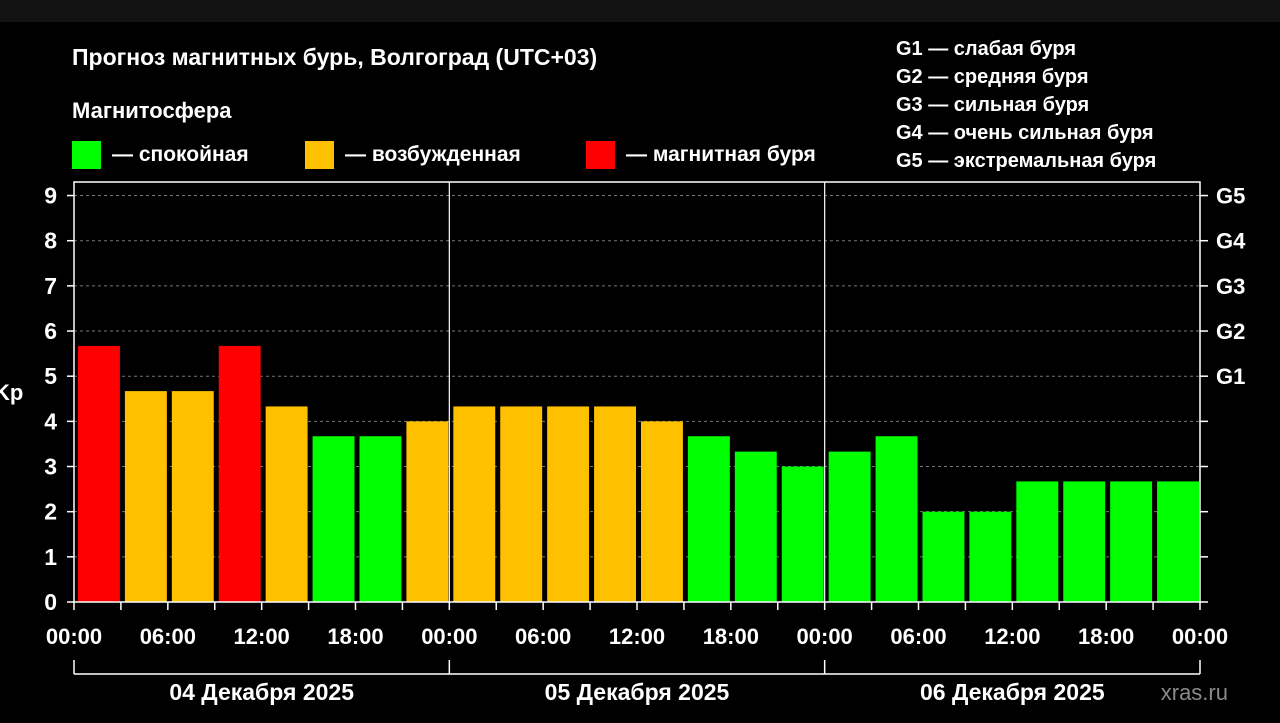 Image resolution: width=1280 pixels, height=723 pixels. Describe the element at coordinates (50, 286) in the screenshot. I see `y-tick-label: 7` at that location.